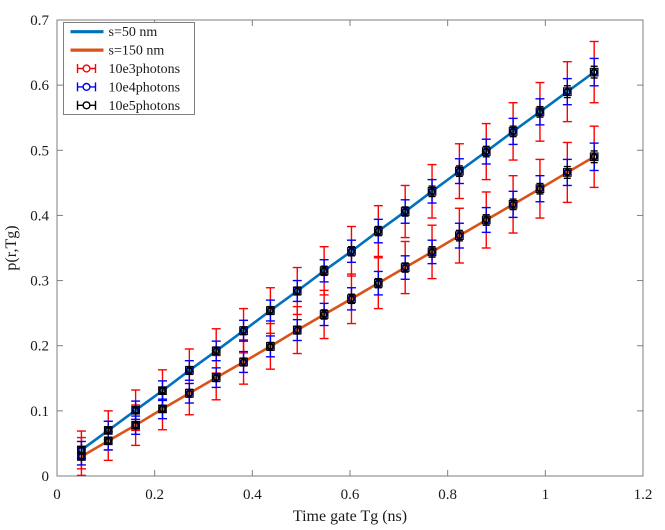  I want to click on legend-label: 10e5photons, so click(145, 106).